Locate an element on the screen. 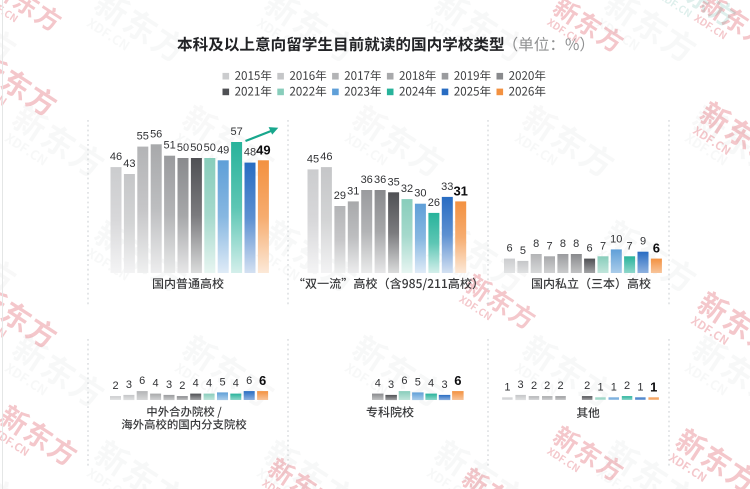  svg-text: 26 is located at coordinates (434, 203).